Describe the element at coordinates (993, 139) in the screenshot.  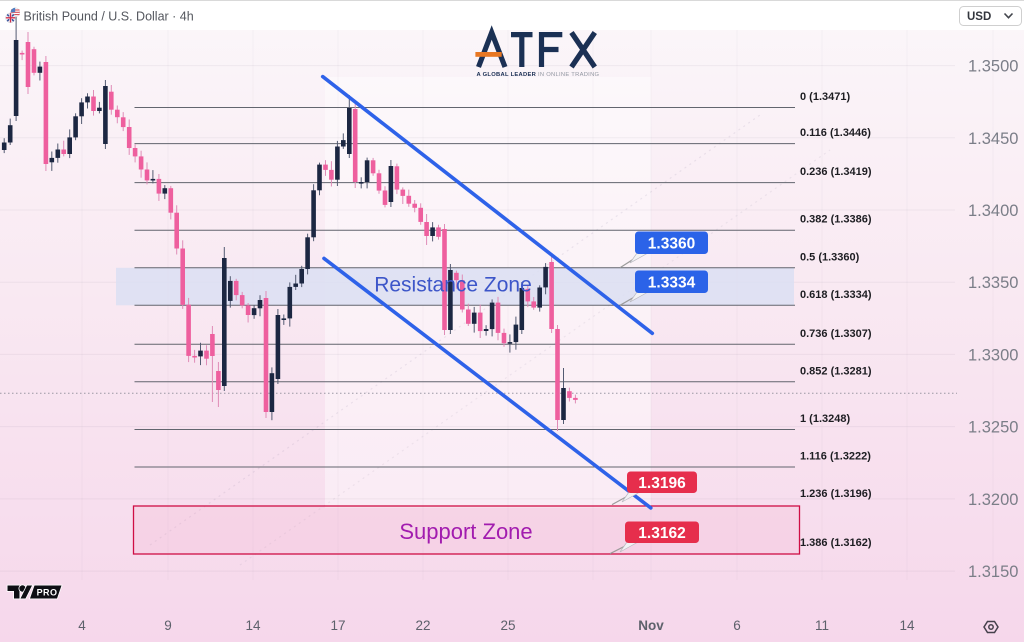
I see `svg-text: 1.3450` at that location.